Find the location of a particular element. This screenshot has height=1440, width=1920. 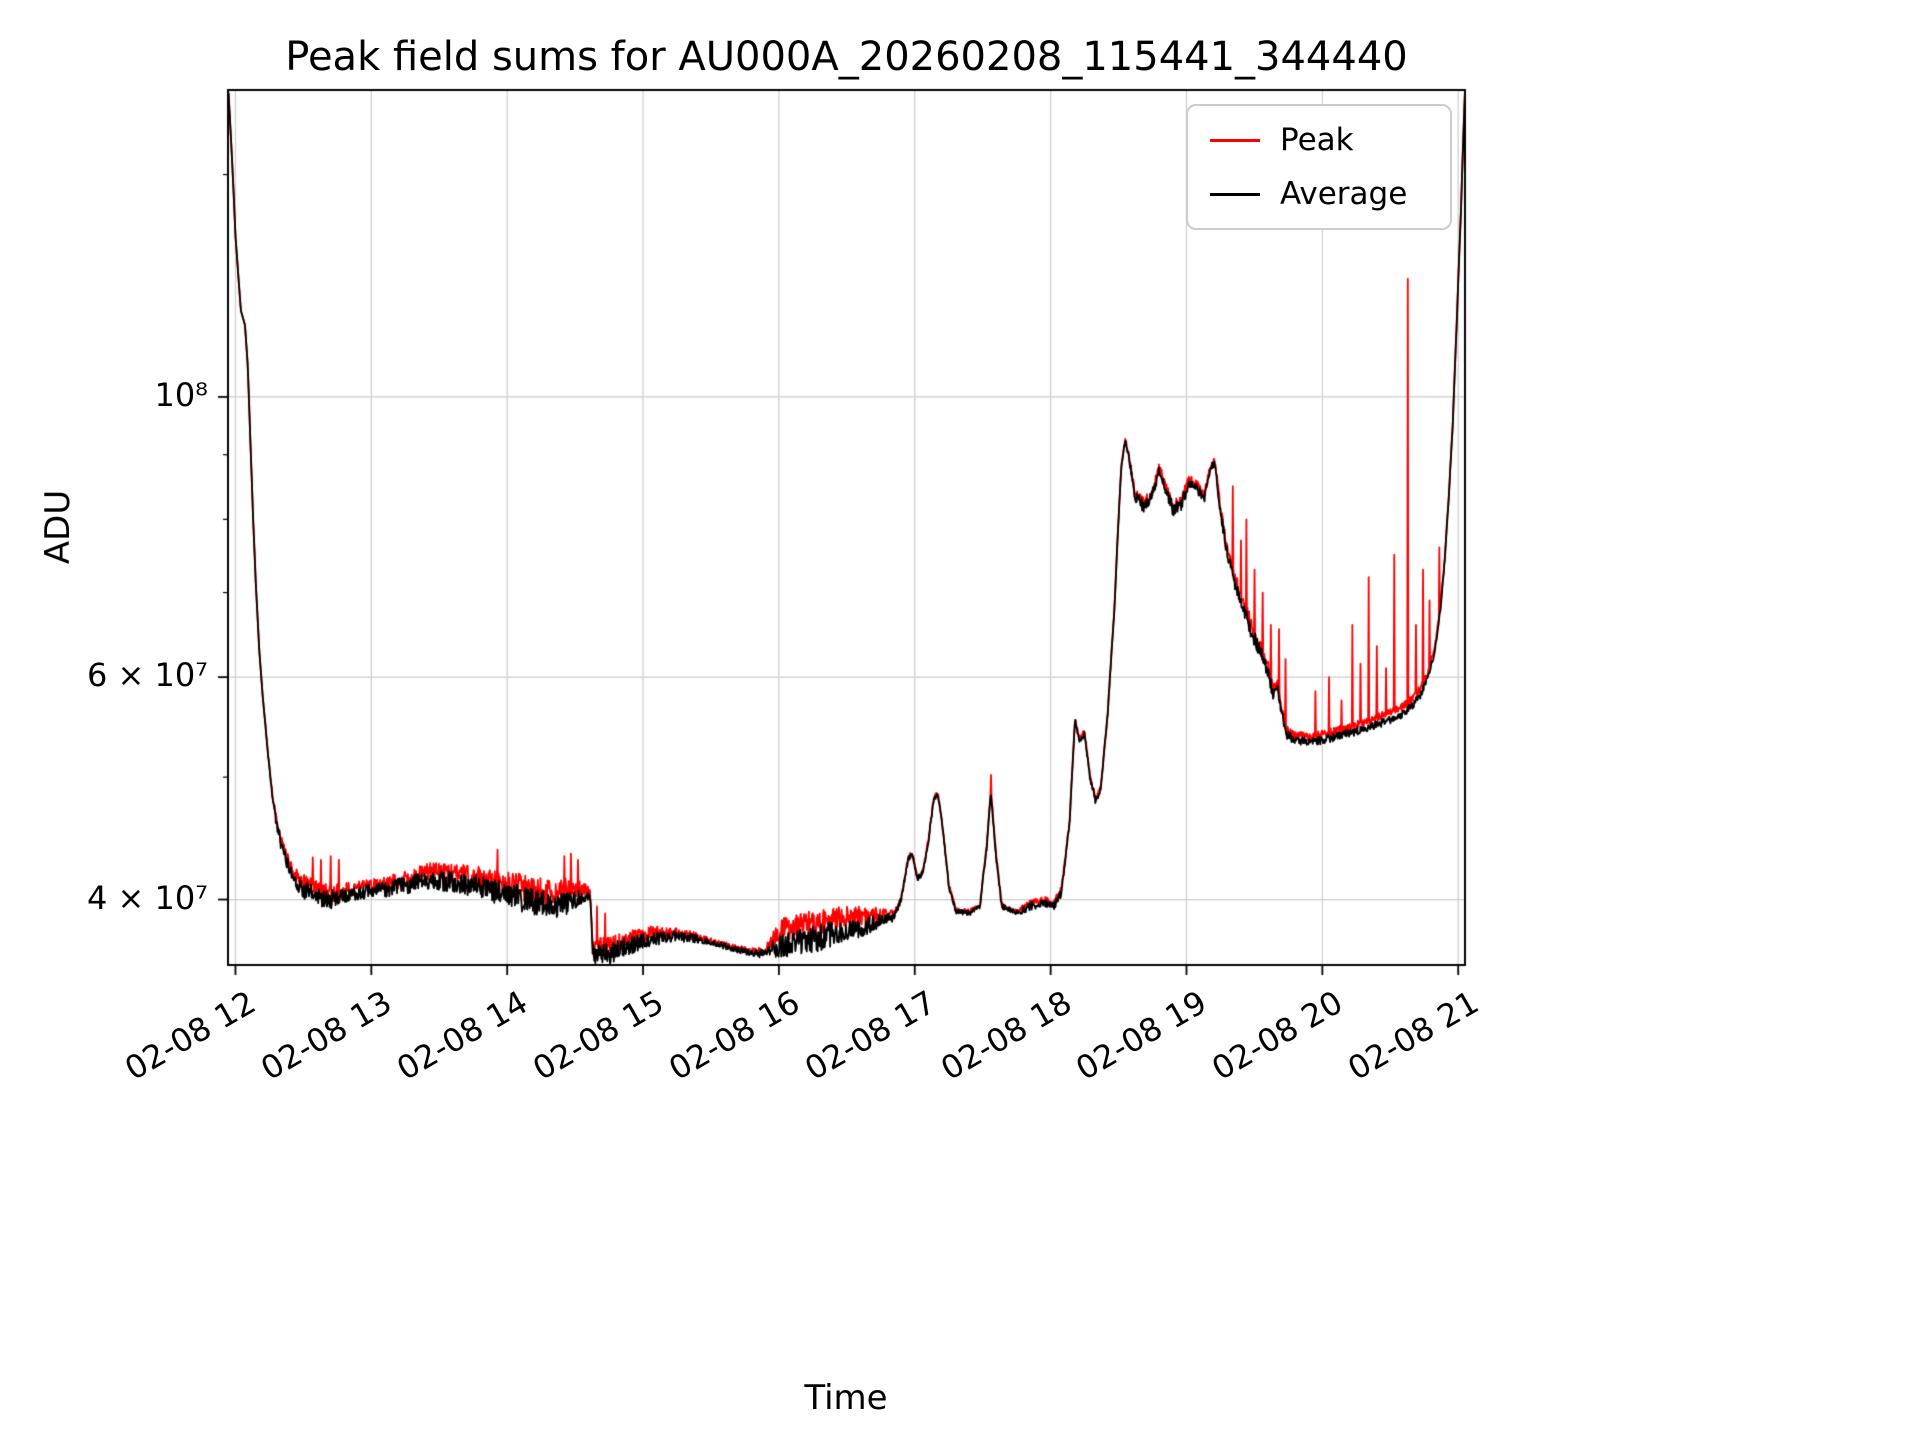

legend-label-average: Average is located at coordinates (1344, 194).